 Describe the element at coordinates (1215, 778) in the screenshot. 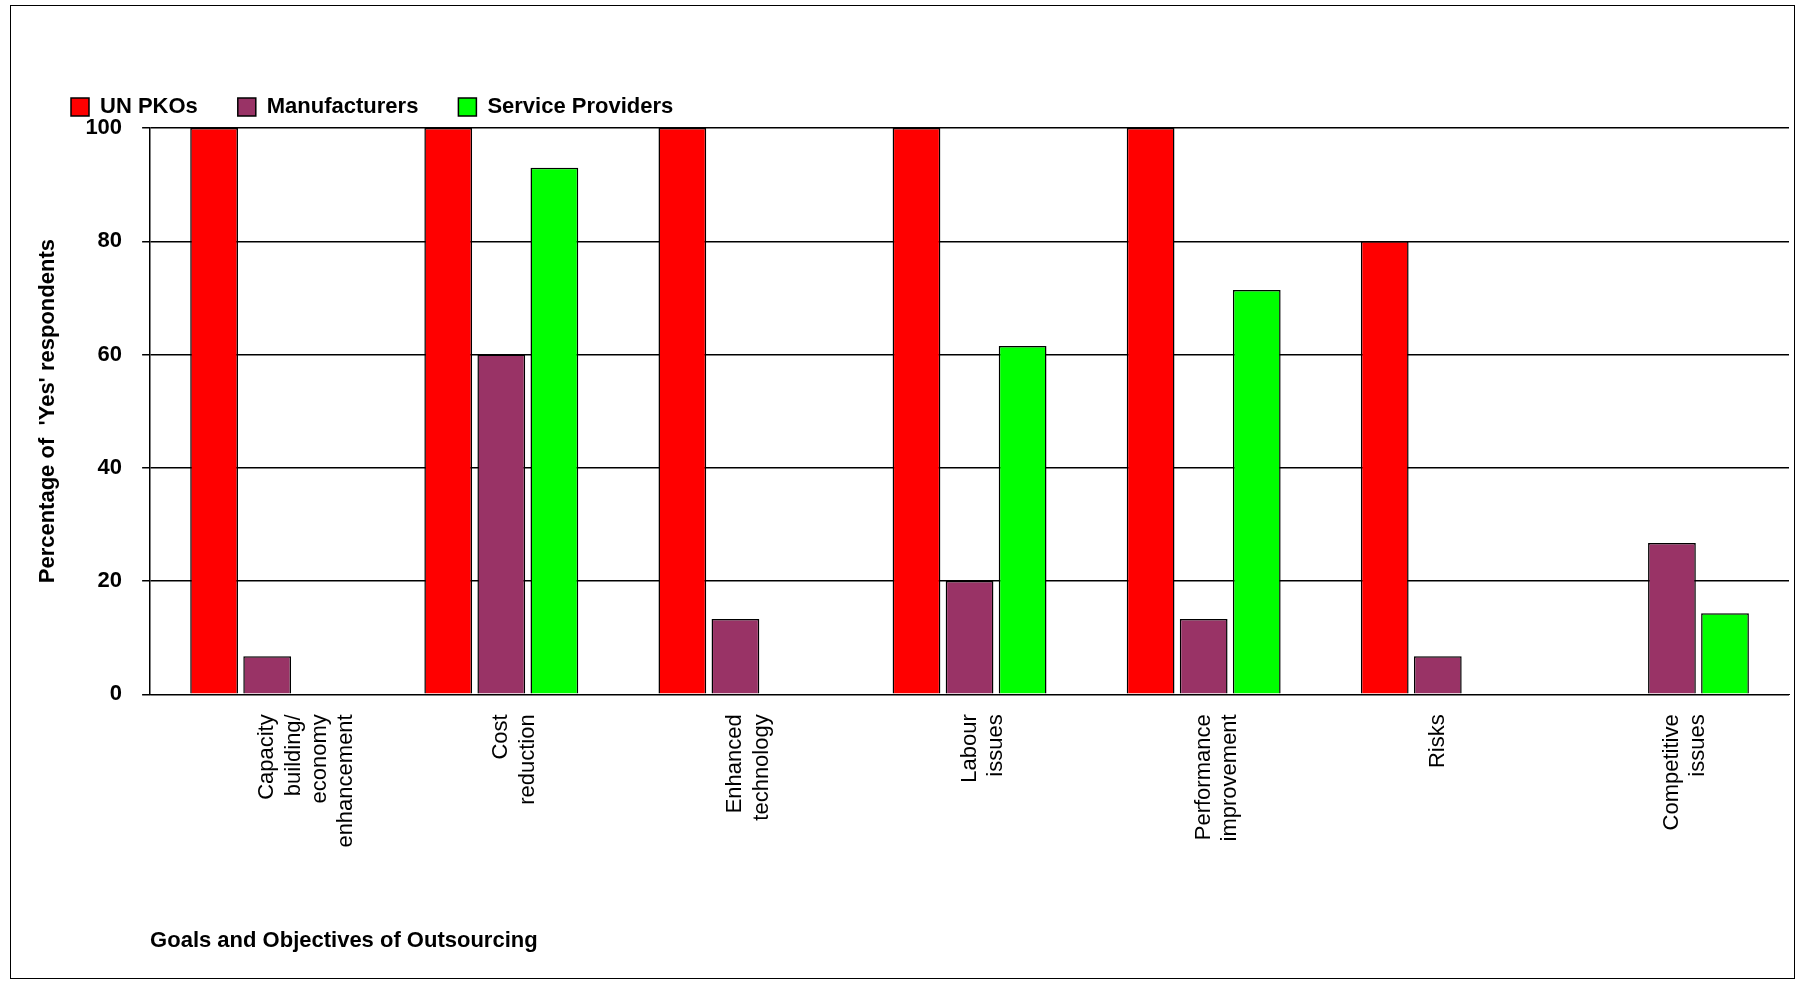

I see `x-tick-label: Performance improvement` at that location.